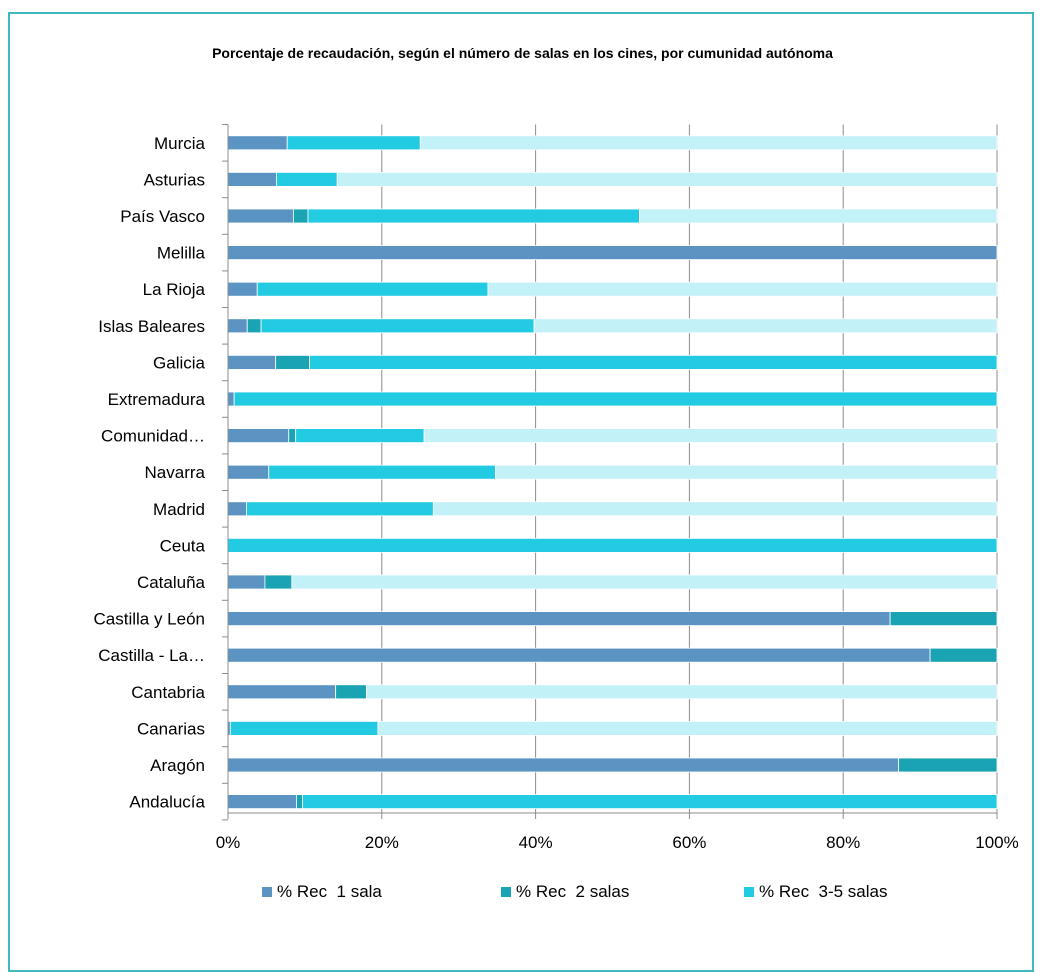 The height and width of the screenshot is (972, 1045). What do you see at coordinates (183, 545) in the screenshot?
I see `category-label: Ceuta` at bounding box center [183, 545].